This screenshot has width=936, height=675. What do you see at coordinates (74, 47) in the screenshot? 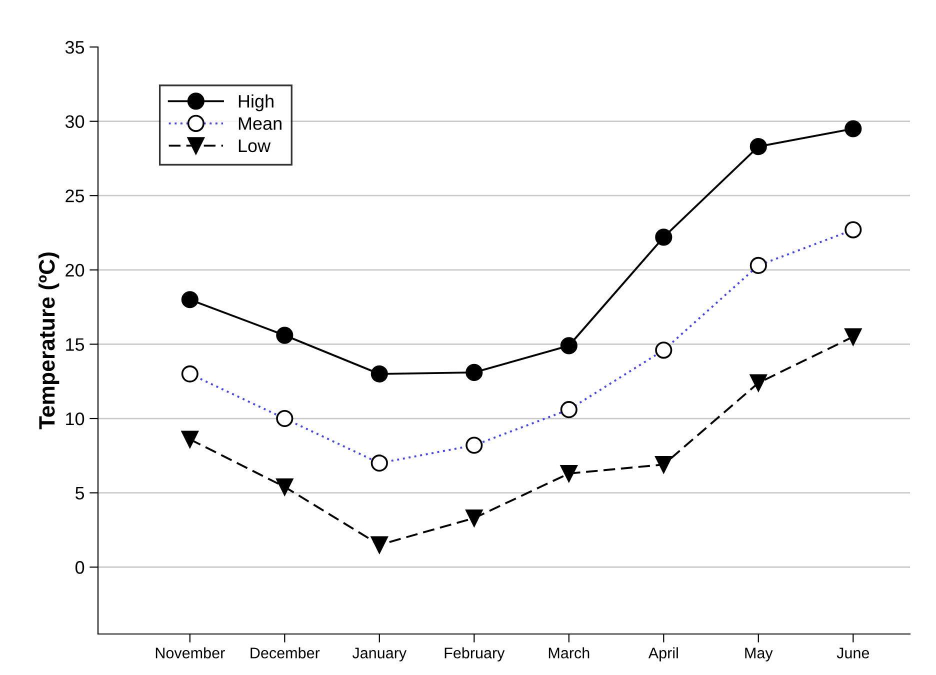
I see `y-tick-label: 35` at bounding box center [74, 47].